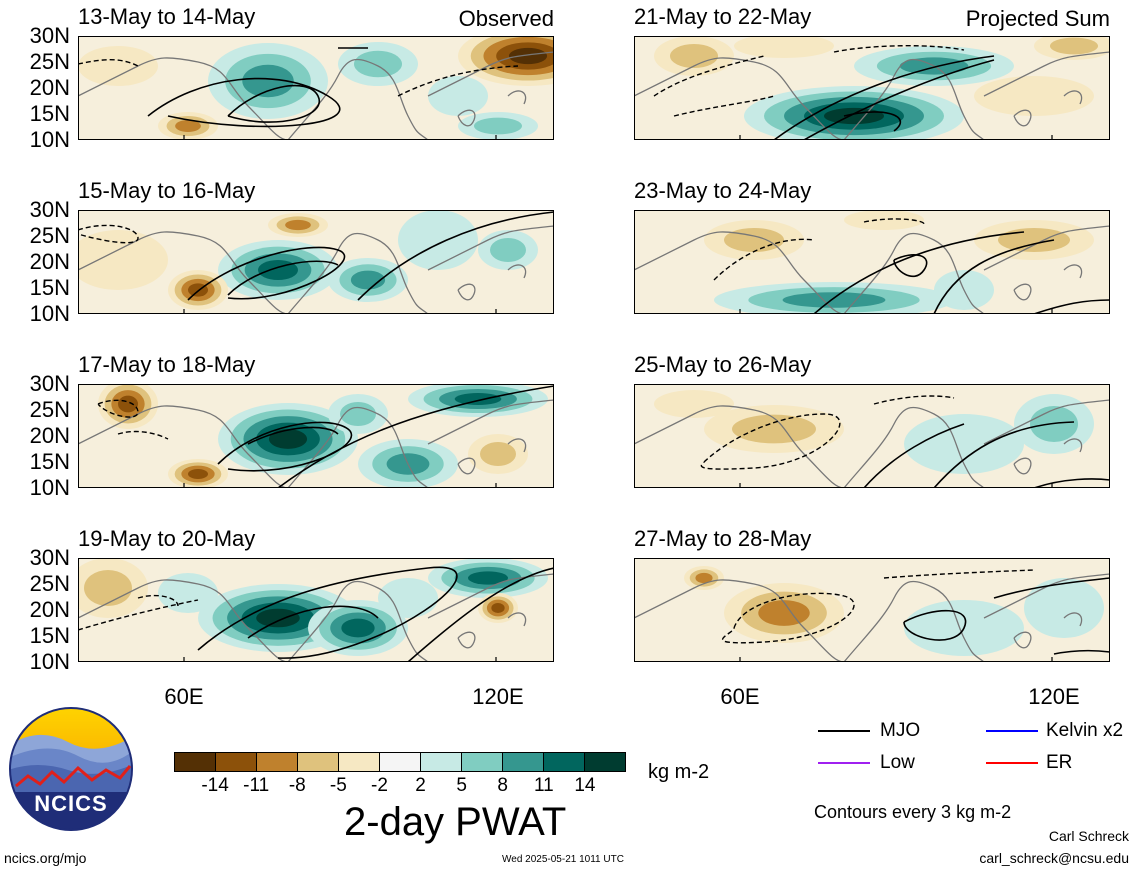 Image resolution: width=1135 pixels, height=872 pixels. I want to click on legend-line-mjo, so click(844, 731).